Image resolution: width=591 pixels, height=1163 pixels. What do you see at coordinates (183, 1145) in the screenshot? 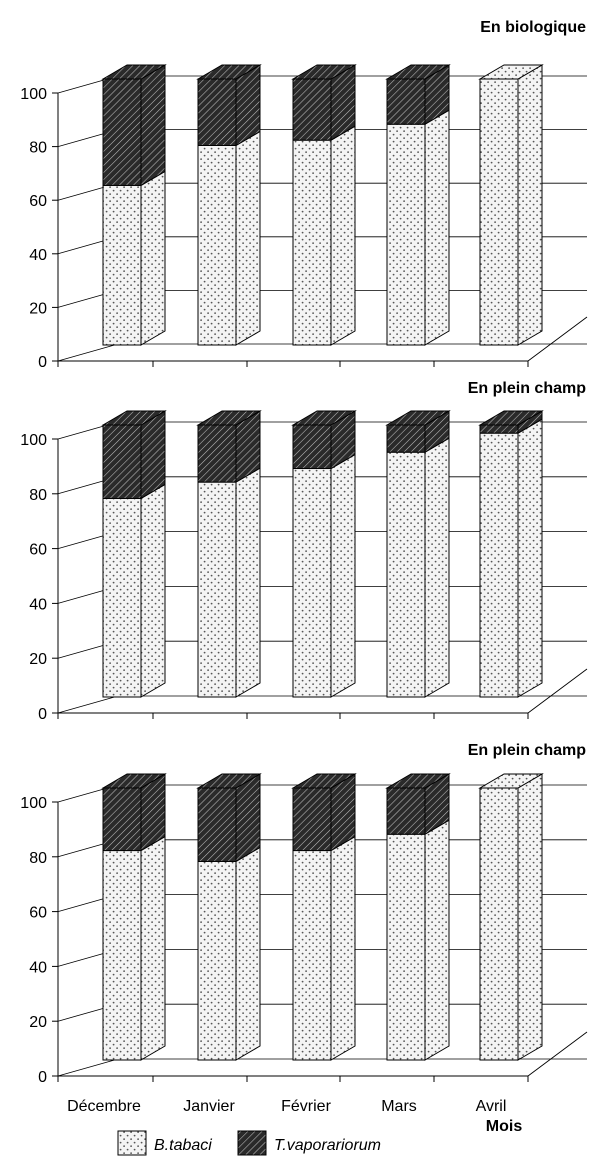
I see `legend-label: B.tabaci` at bounding box center [183, 1145].